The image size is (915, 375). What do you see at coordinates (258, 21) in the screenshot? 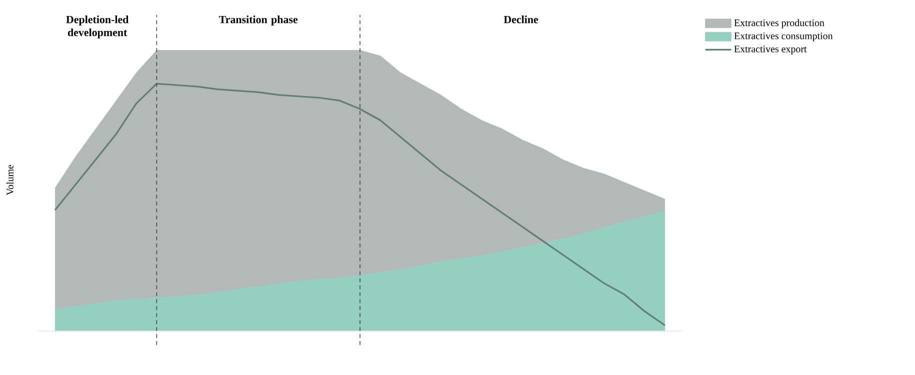
I see `text: Transition phase` at bounding box center [258, 21].